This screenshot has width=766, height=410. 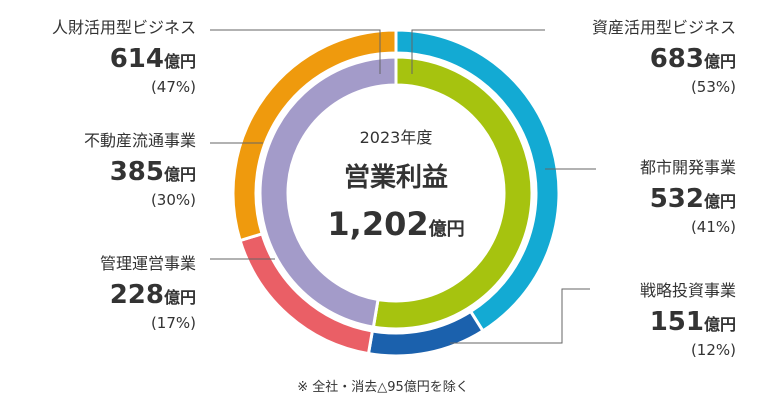 I want to click on label-jinzai-value: 614億円, so click(x=124, y=59).